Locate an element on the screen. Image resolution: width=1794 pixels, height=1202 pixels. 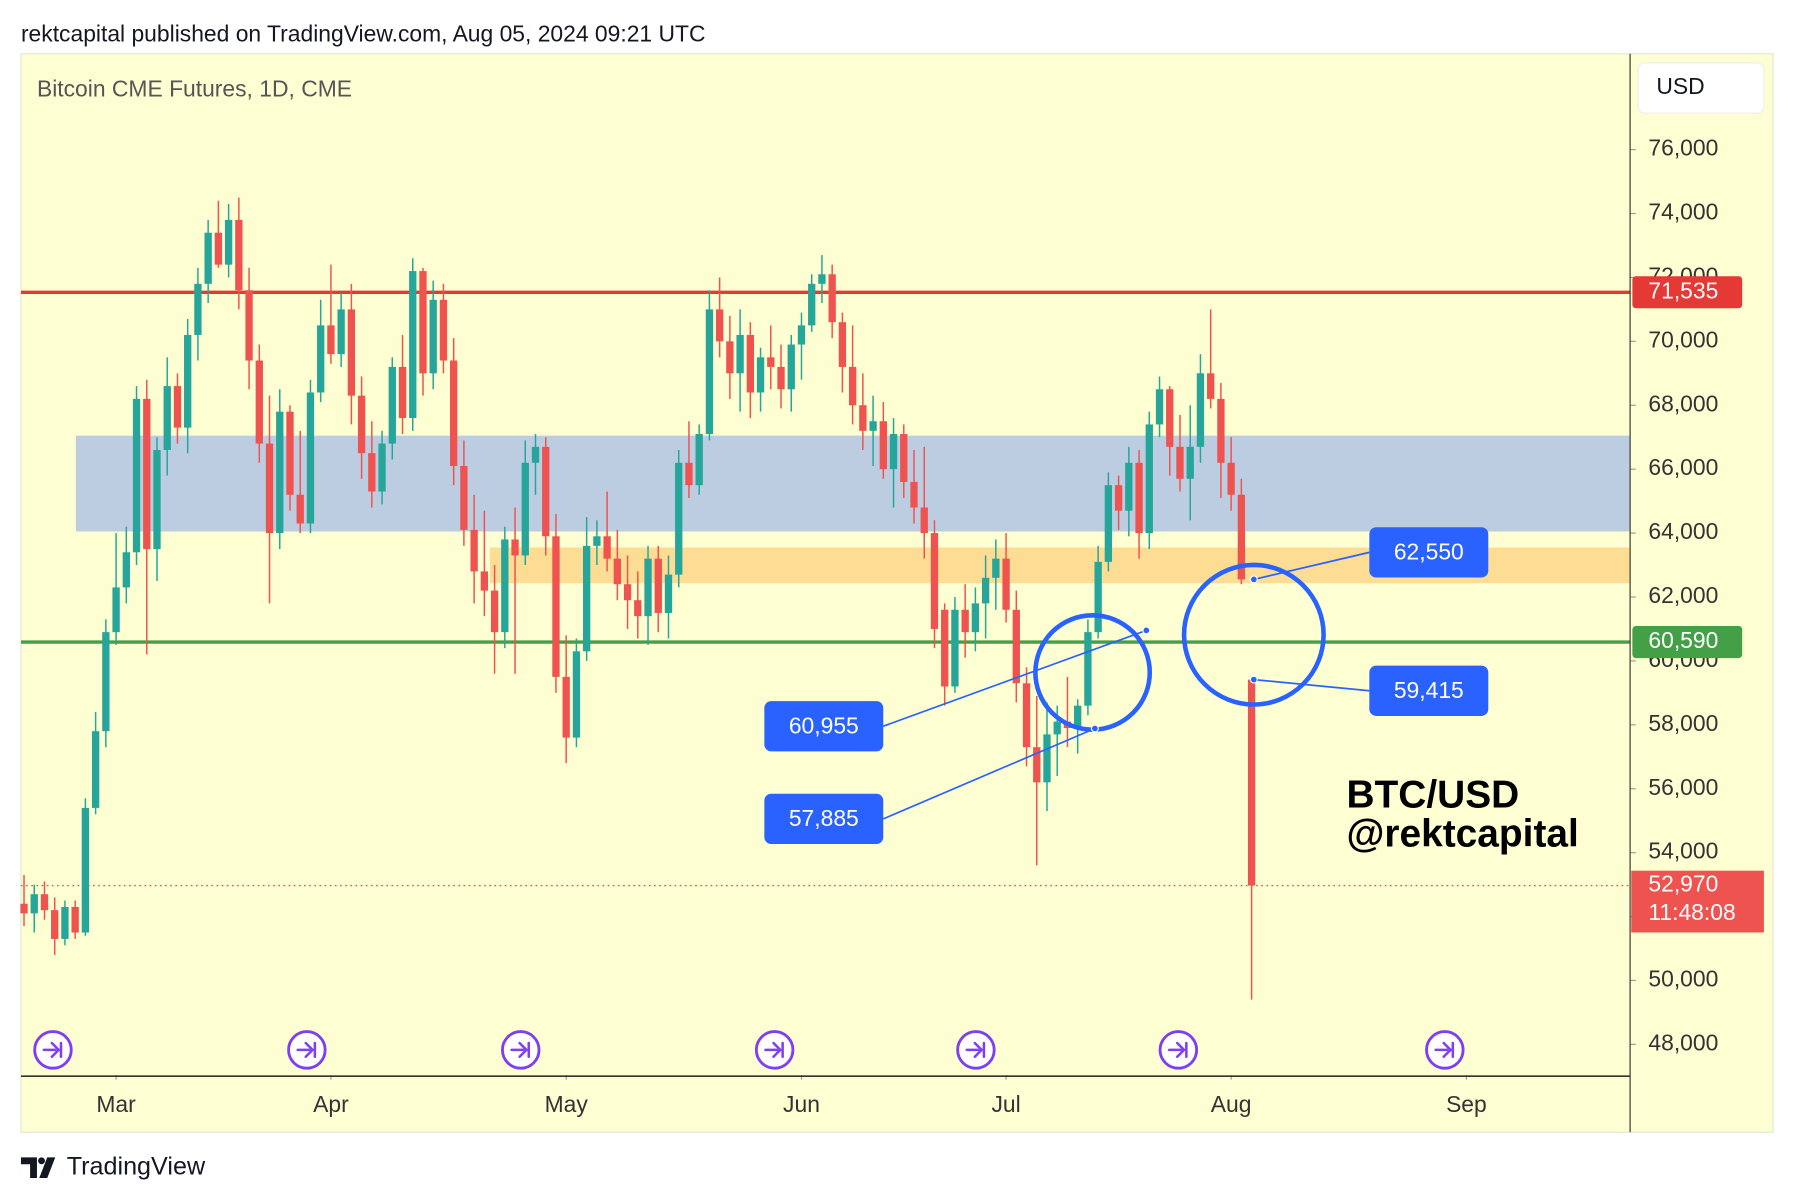
brand: TradingView is located at coordinates (136, 1166).